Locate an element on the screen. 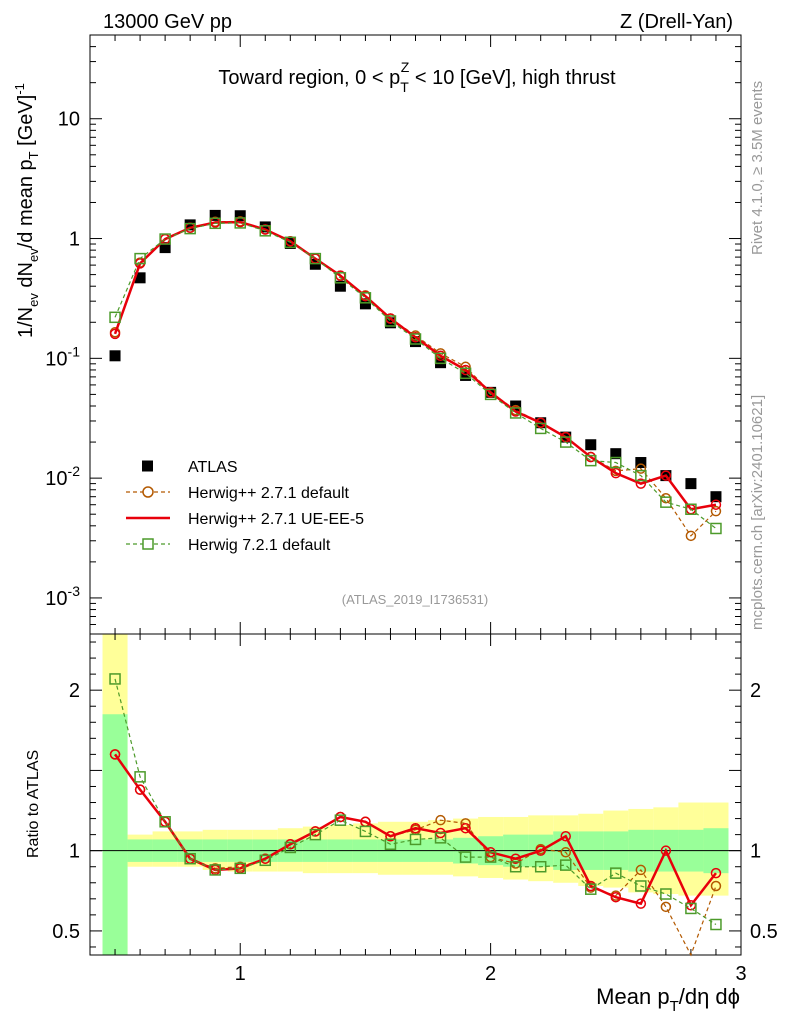 Image resolution: width=786 pixels, height=1024 pixels. analysis-label: (ATLAS_2019_I1736531) is located at coordinates (415, 599).